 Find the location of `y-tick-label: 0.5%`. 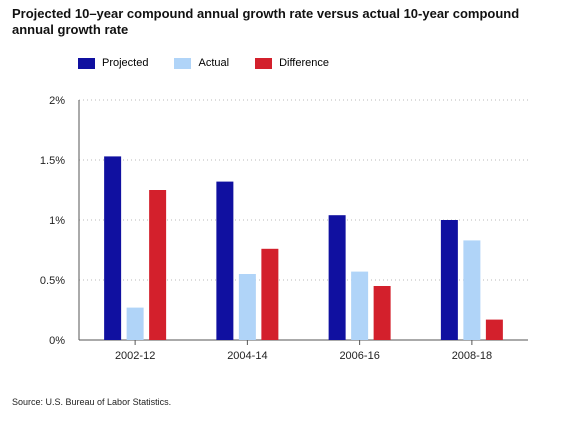

y-tick-label: 0.5% is located at coordinates (52, 281).